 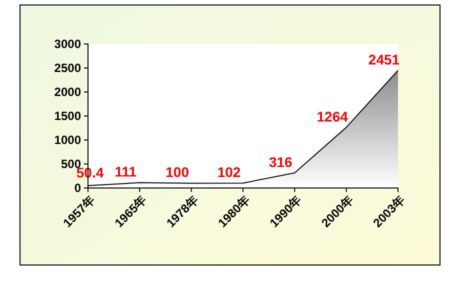 I want to click on data-label: 1264, so click(x=332, y=116).